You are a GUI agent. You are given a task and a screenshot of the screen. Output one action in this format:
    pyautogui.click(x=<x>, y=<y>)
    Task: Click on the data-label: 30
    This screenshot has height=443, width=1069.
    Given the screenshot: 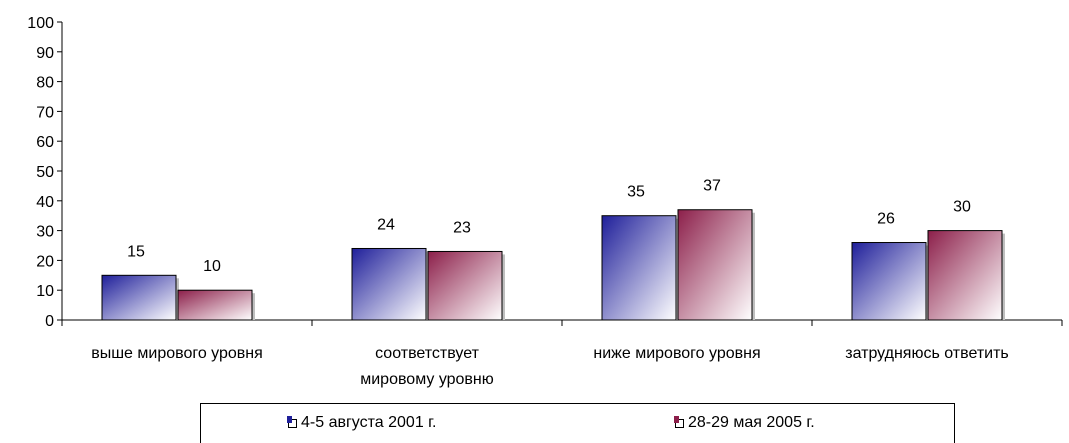 What is the action you would take?
    pyautogui.click(x=962, y=207)
    